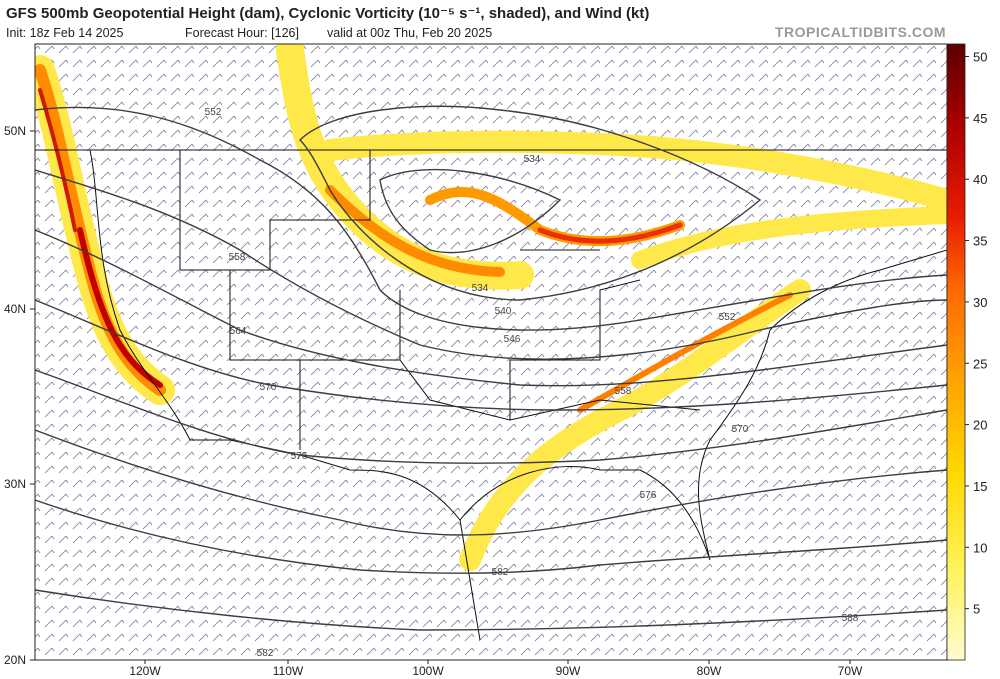  I want to click on colorbar, so click(956, 352).